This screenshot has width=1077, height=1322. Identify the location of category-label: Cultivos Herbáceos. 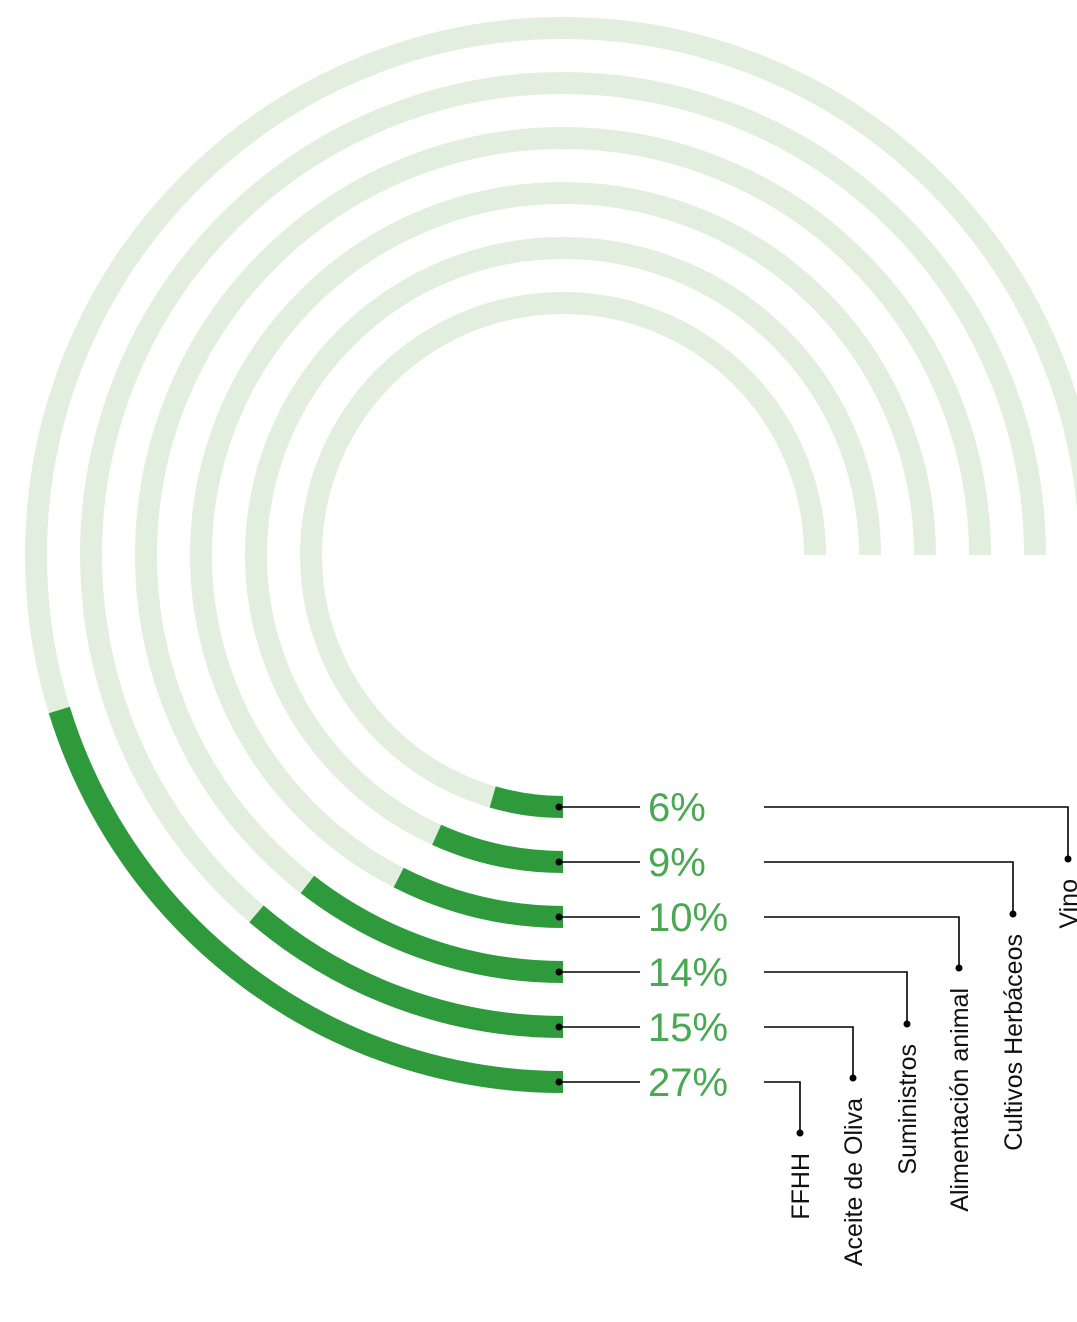
(1014, 1042).